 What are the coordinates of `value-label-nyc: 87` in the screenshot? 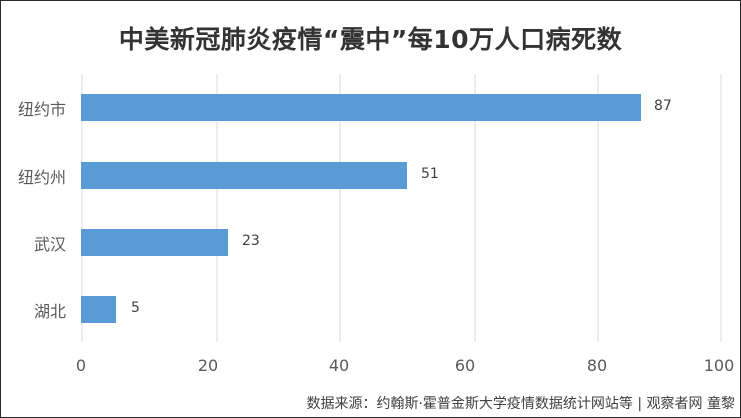 It's located at (663, 106).